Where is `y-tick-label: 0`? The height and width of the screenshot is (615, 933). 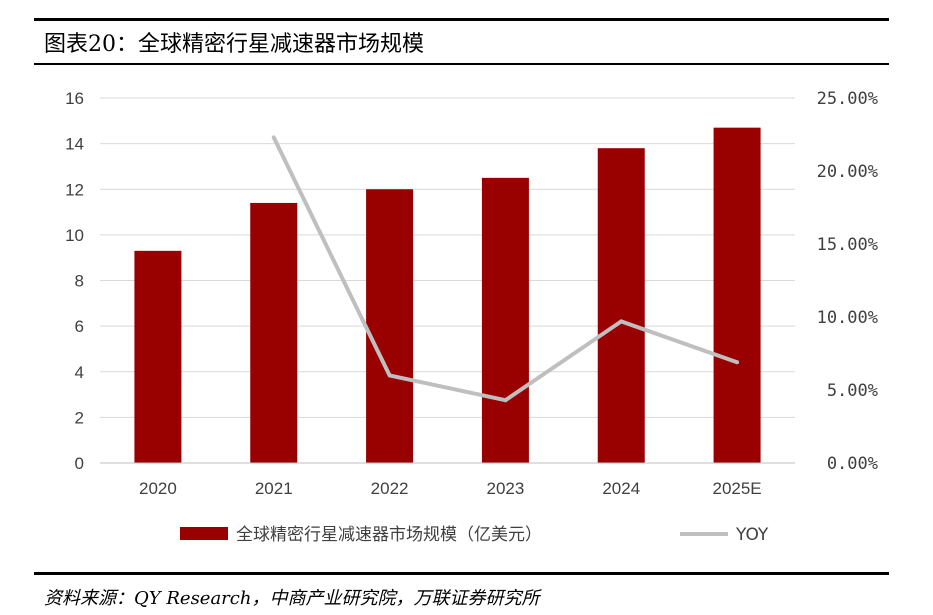 y-tick-label: 0 is located at coordinates (79, 463).